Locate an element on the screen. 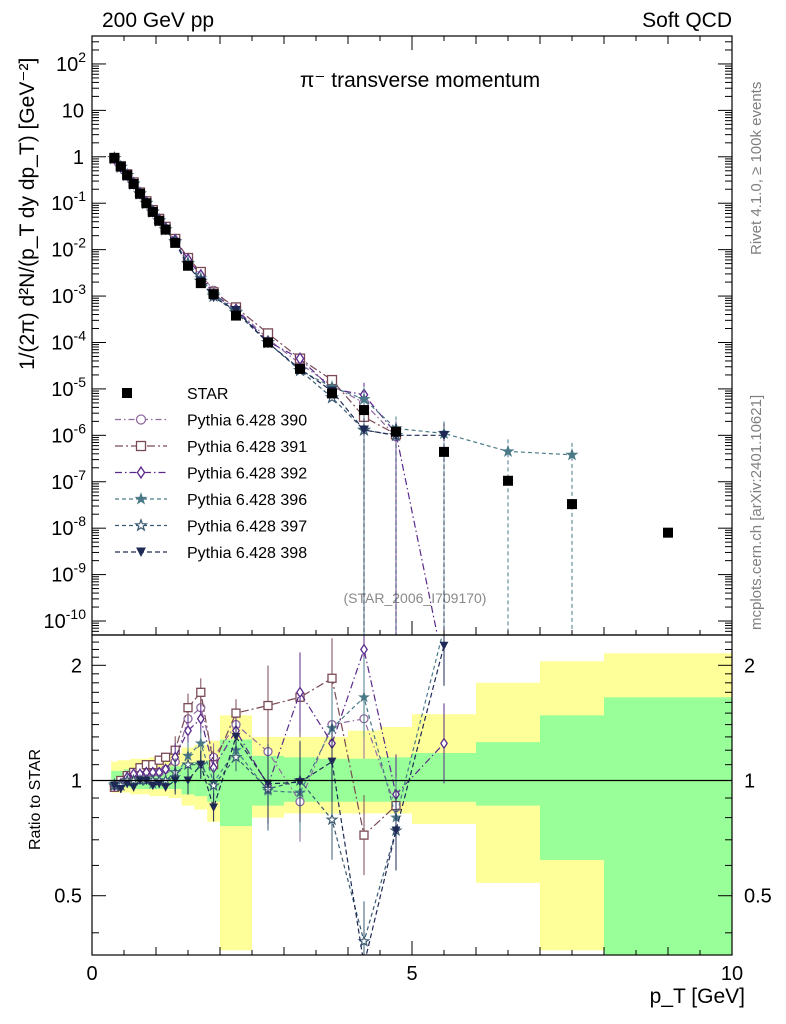  y-tick-label: 10⁻⁴ is located at coordinates (68, 340).